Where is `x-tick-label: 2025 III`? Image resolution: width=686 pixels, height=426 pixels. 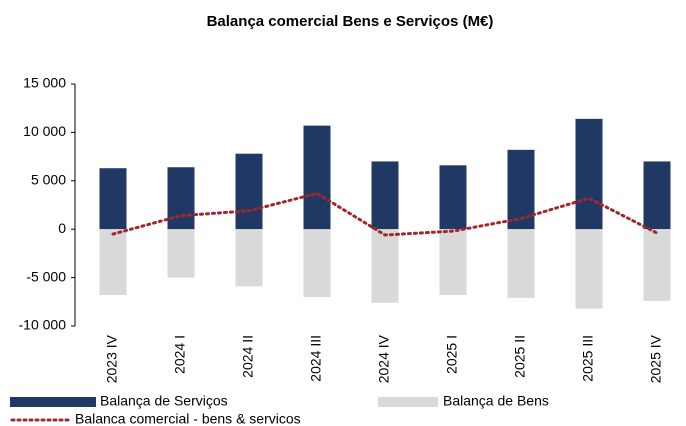 x-tick-label: 2025 III is located at coordinates (588, 358).